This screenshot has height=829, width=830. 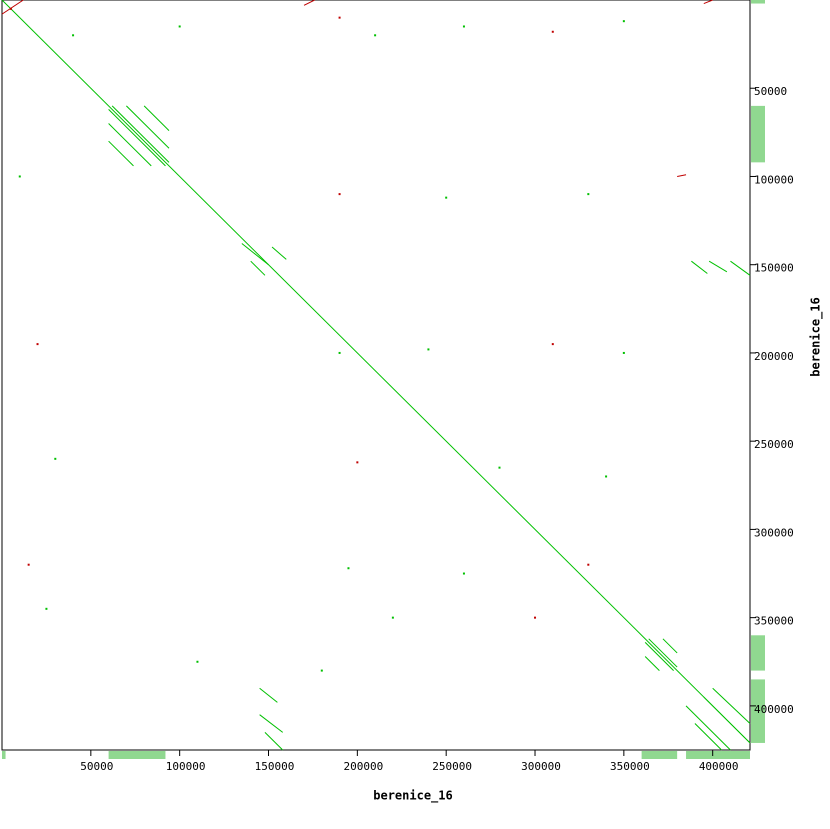 I want to click on x-tick-label: 350000, so click(x=630, y=766).